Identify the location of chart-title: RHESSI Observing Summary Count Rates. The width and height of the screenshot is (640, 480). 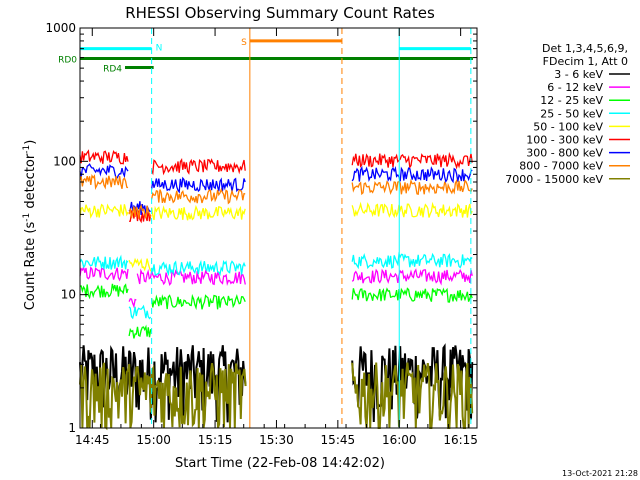
(280, 13).